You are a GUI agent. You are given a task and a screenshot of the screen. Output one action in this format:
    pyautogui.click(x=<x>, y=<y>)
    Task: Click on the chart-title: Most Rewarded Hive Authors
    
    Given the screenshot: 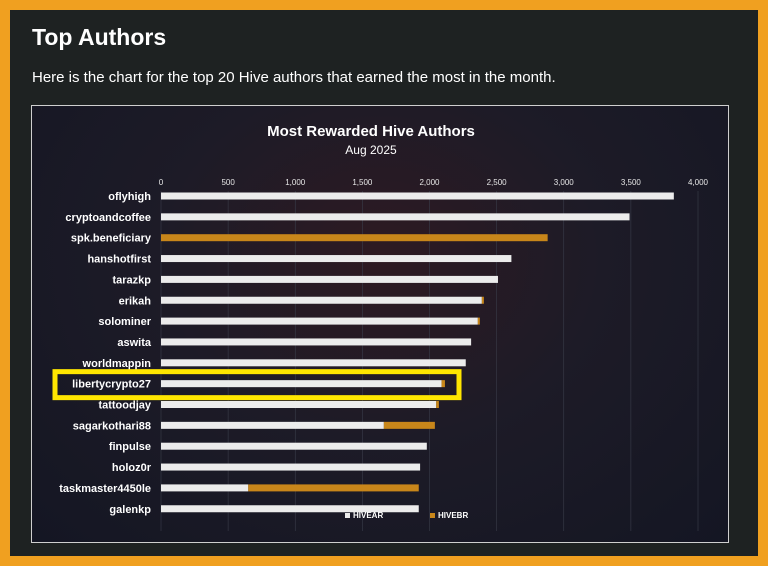 What is the action you would take?
    pyautogui.click(x=371, y=131)
    